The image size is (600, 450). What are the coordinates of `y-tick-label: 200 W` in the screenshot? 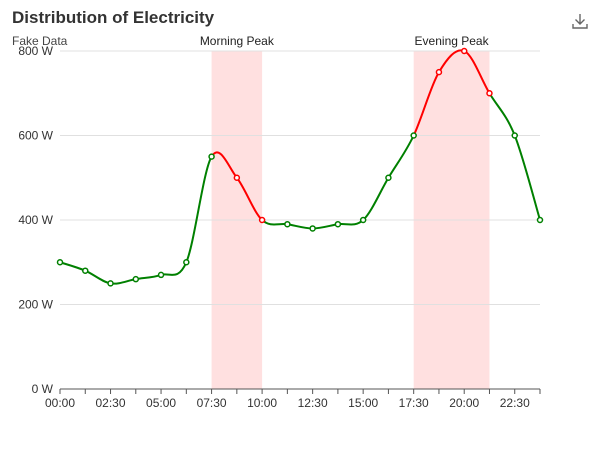 It's located at (35, 305).